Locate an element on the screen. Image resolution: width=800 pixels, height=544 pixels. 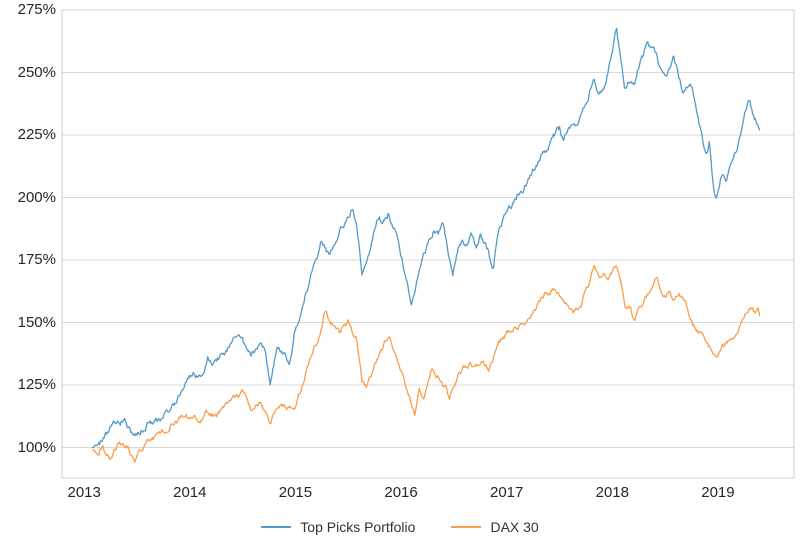
y-axis-label-125: 125% is located at coordinates (36, 384).